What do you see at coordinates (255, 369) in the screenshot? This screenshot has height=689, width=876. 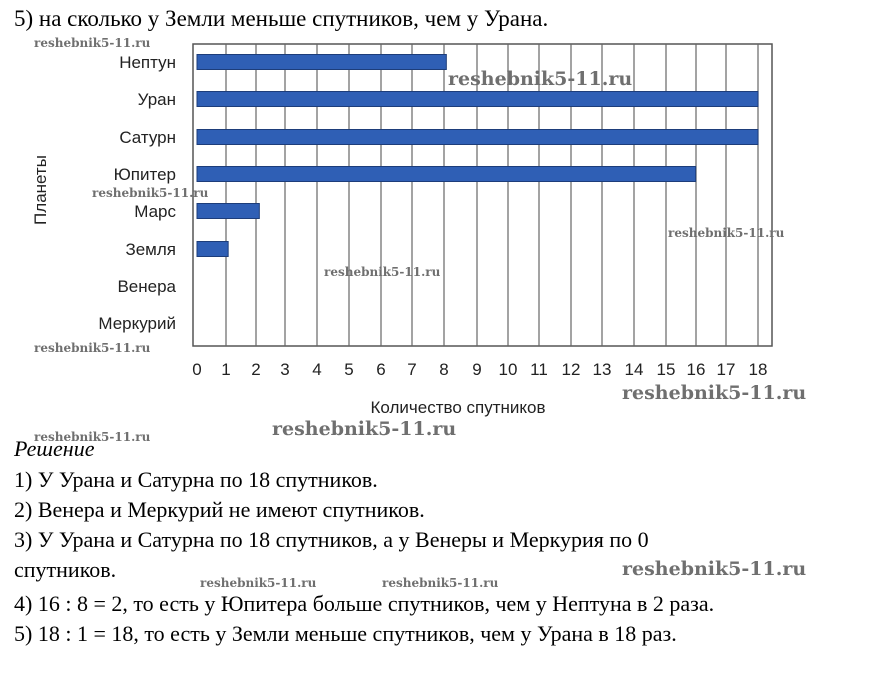 I see `x-tick-label: 2` at bounding box center [255, 369].